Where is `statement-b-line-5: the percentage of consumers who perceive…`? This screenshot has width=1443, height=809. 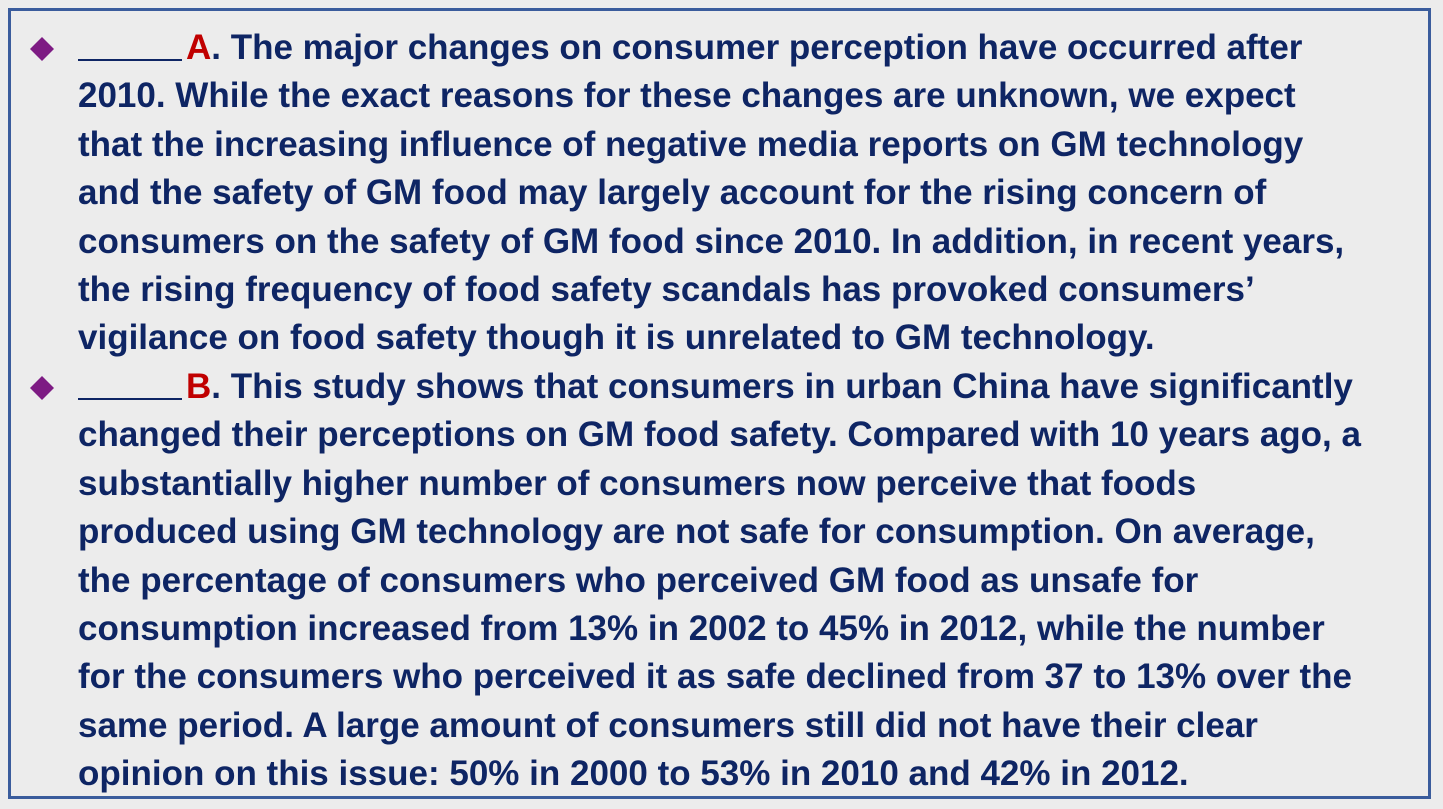
statement-b-line-5: the percentage of consumers who perceive… is located at coordinates (638, 580).